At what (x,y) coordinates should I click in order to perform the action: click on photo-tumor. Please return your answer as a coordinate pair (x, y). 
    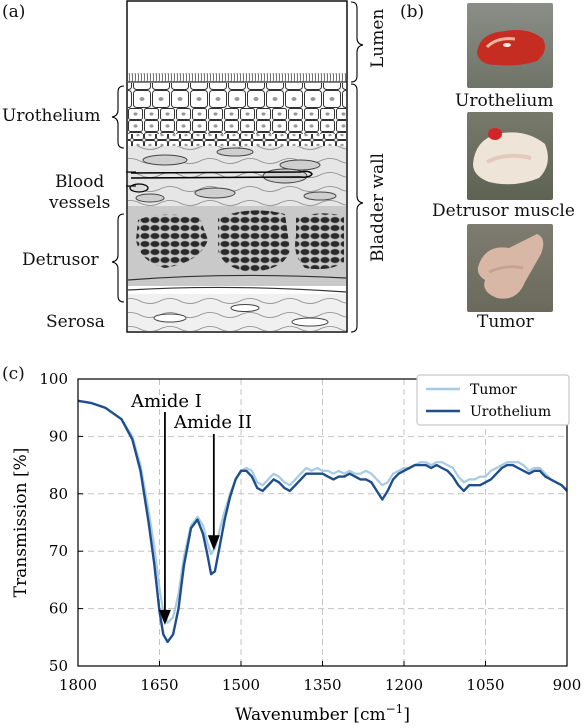
    Looking at the image, I should click on (510, 268).